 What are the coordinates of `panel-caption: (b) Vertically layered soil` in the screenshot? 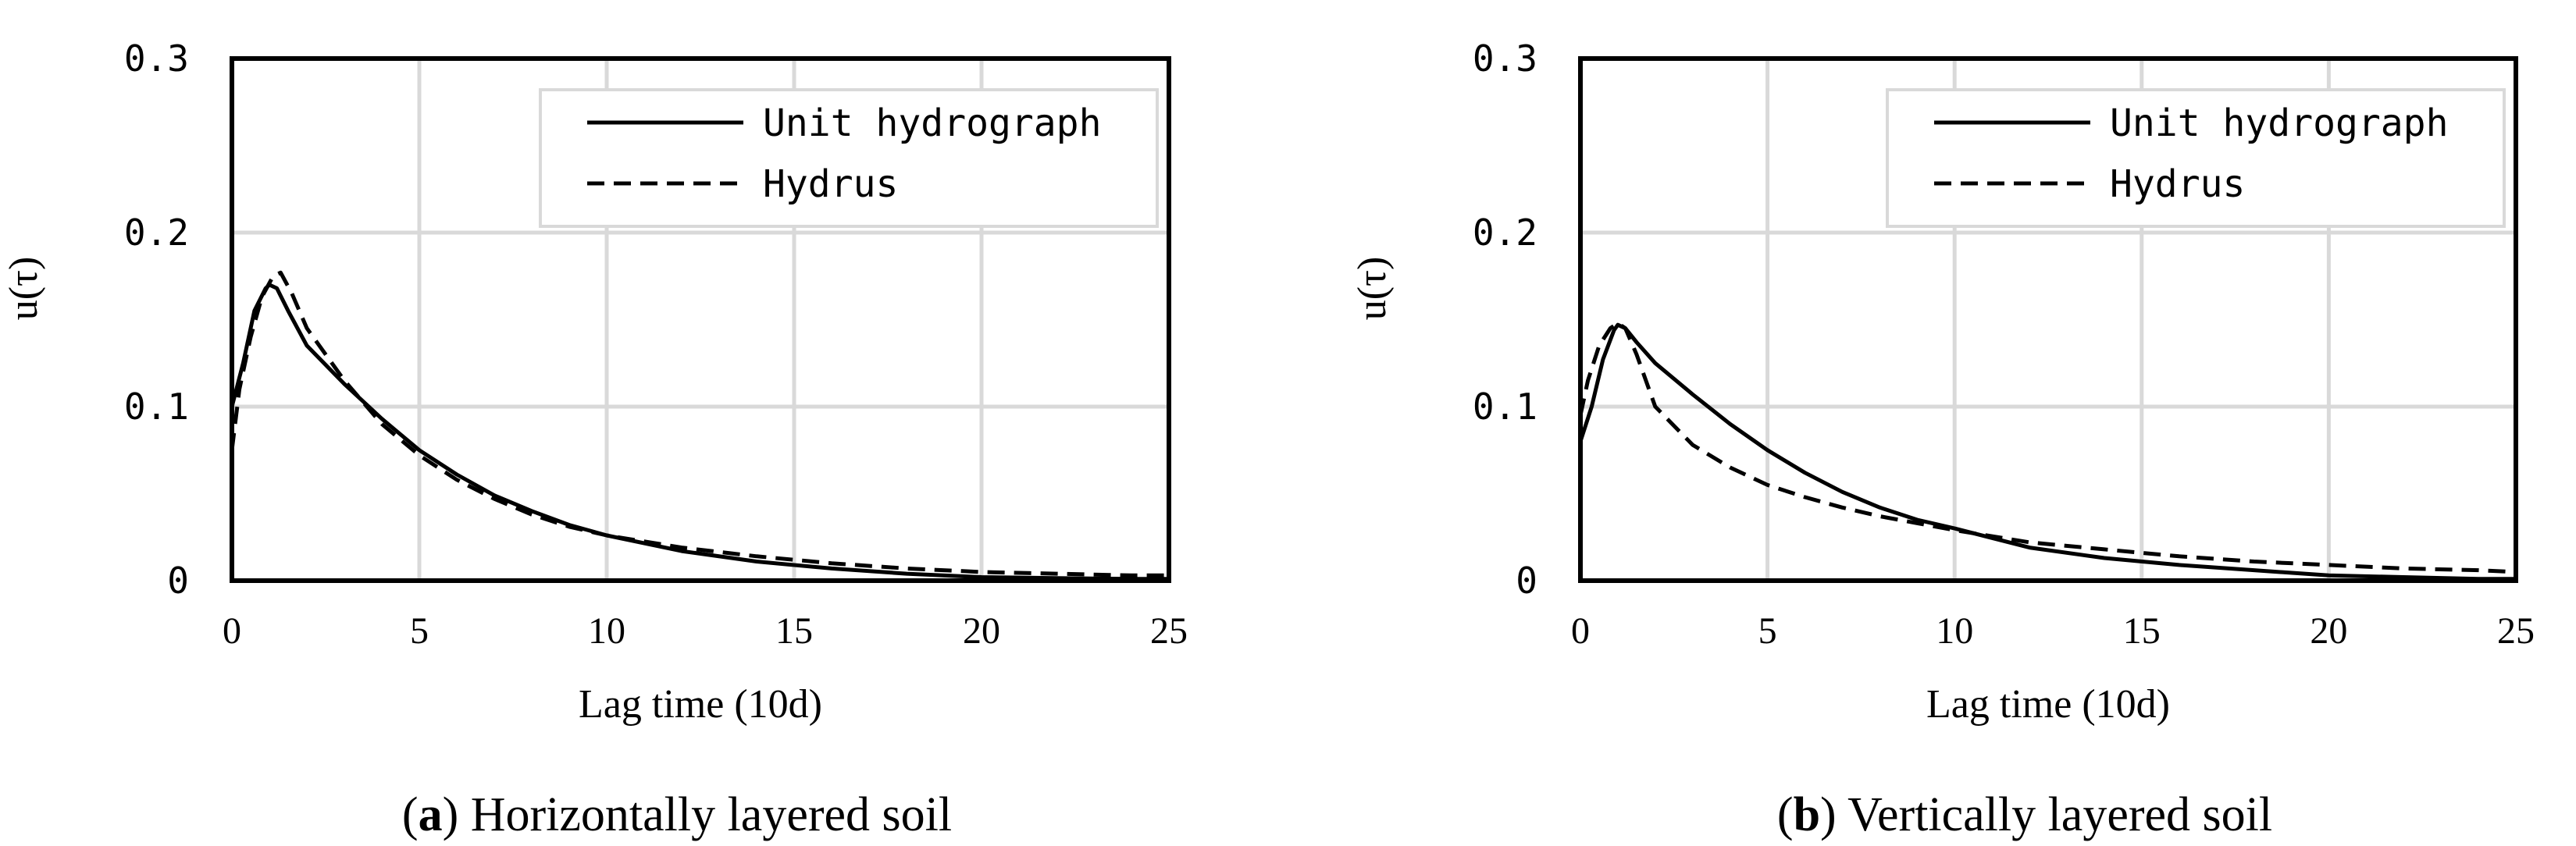 It's located at (2024, 814).